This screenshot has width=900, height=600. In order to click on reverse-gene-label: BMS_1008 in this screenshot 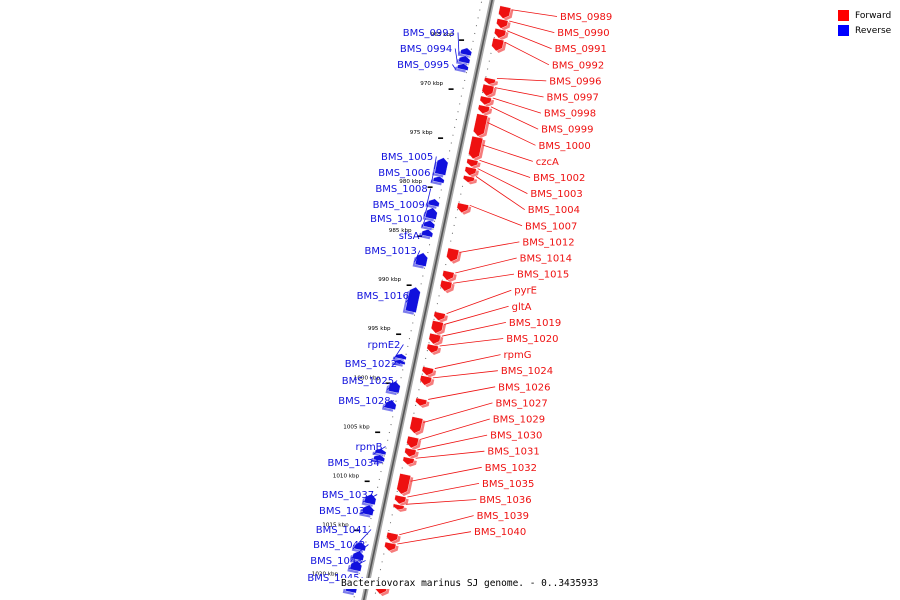, I will do `click(401, 189)`.